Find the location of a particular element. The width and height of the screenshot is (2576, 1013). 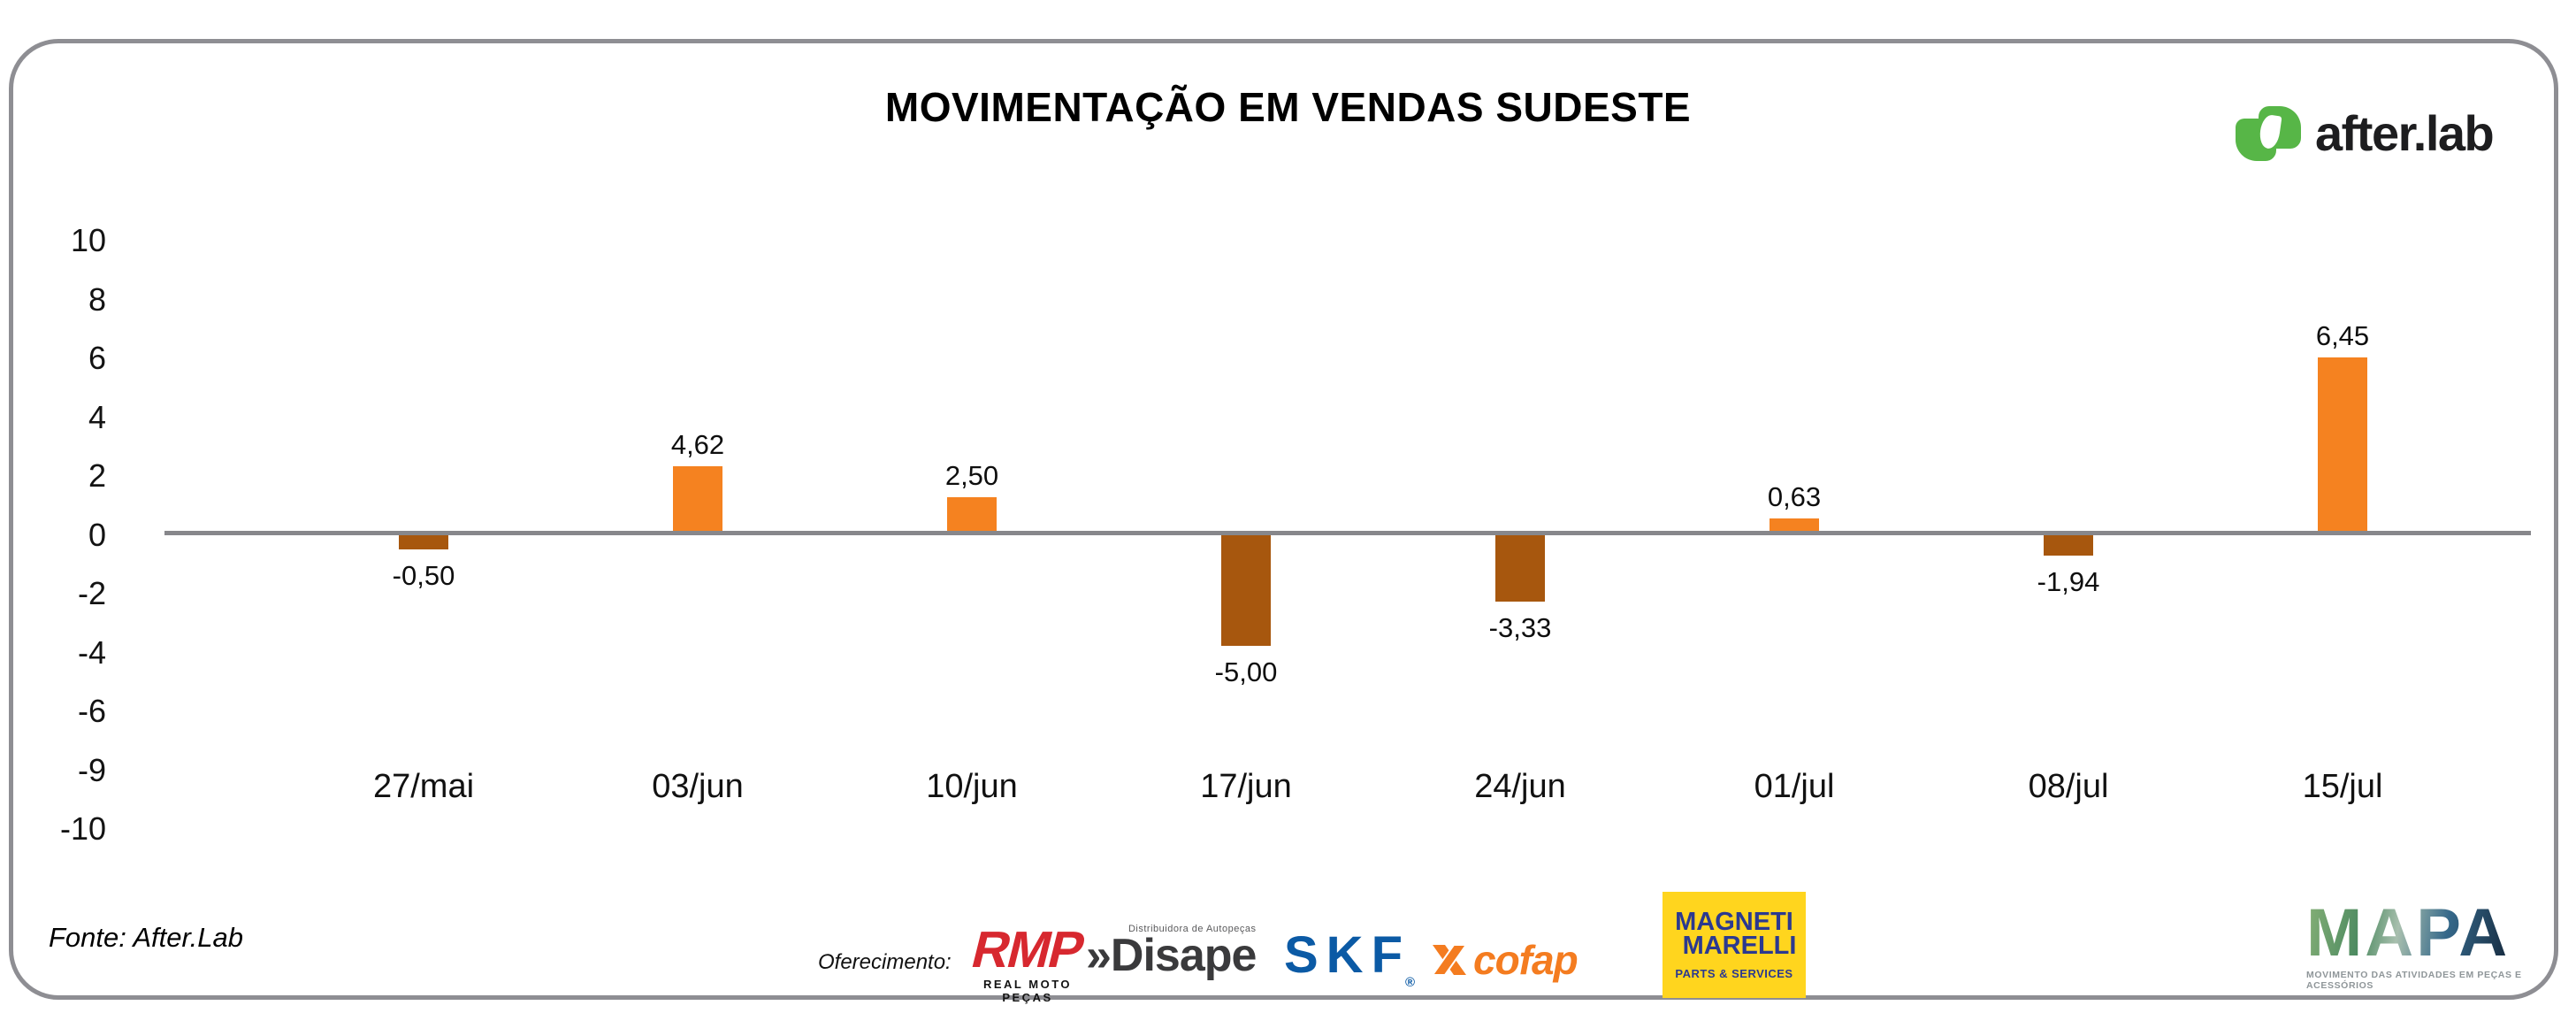

y-tick-label: 6 is located at coordinates (97, 358).